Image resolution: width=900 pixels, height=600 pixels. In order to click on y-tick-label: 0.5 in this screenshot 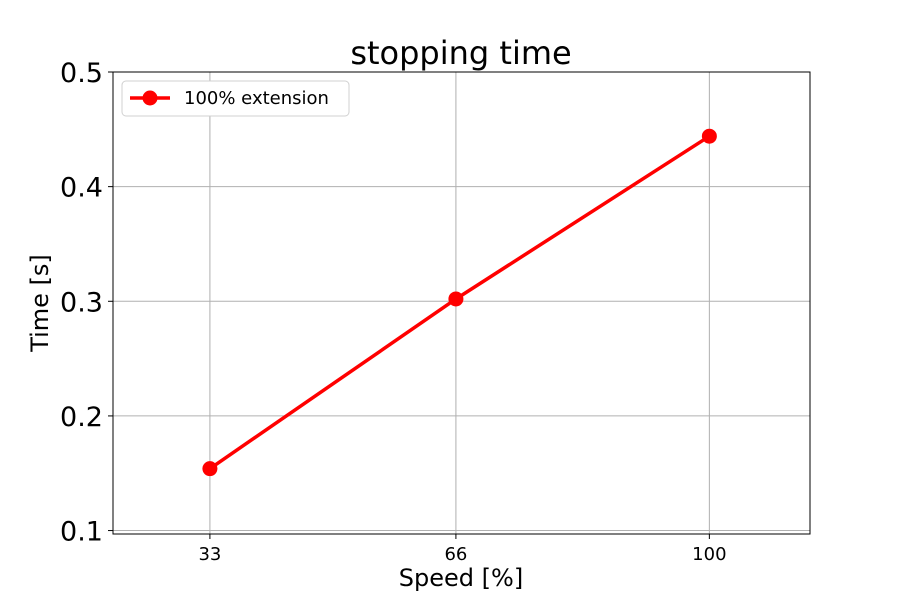, I will do `click(81, 73)`.